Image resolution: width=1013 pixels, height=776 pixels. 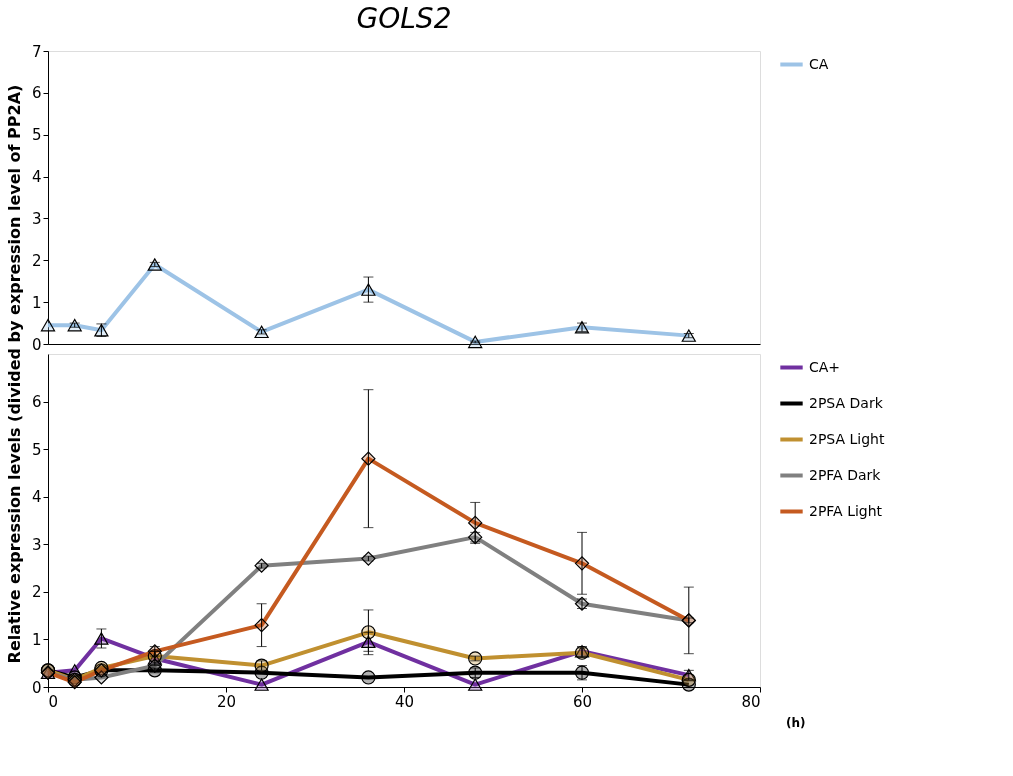 What do you see at coordinates (404, 18) in the screenshot?
I see `chart-title: GOLS2` at bounding box center [404, 18].